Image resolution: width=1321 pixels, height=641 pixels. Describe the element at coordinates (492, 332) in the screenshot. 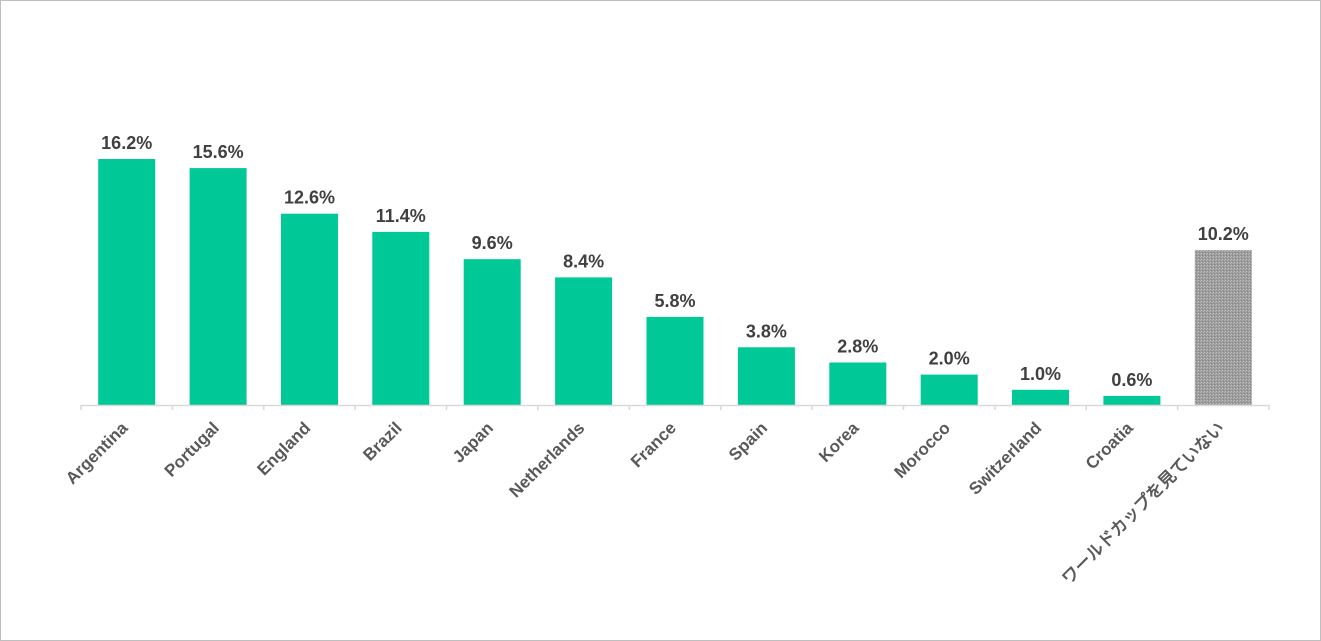

I see `bar-japan` at that location.